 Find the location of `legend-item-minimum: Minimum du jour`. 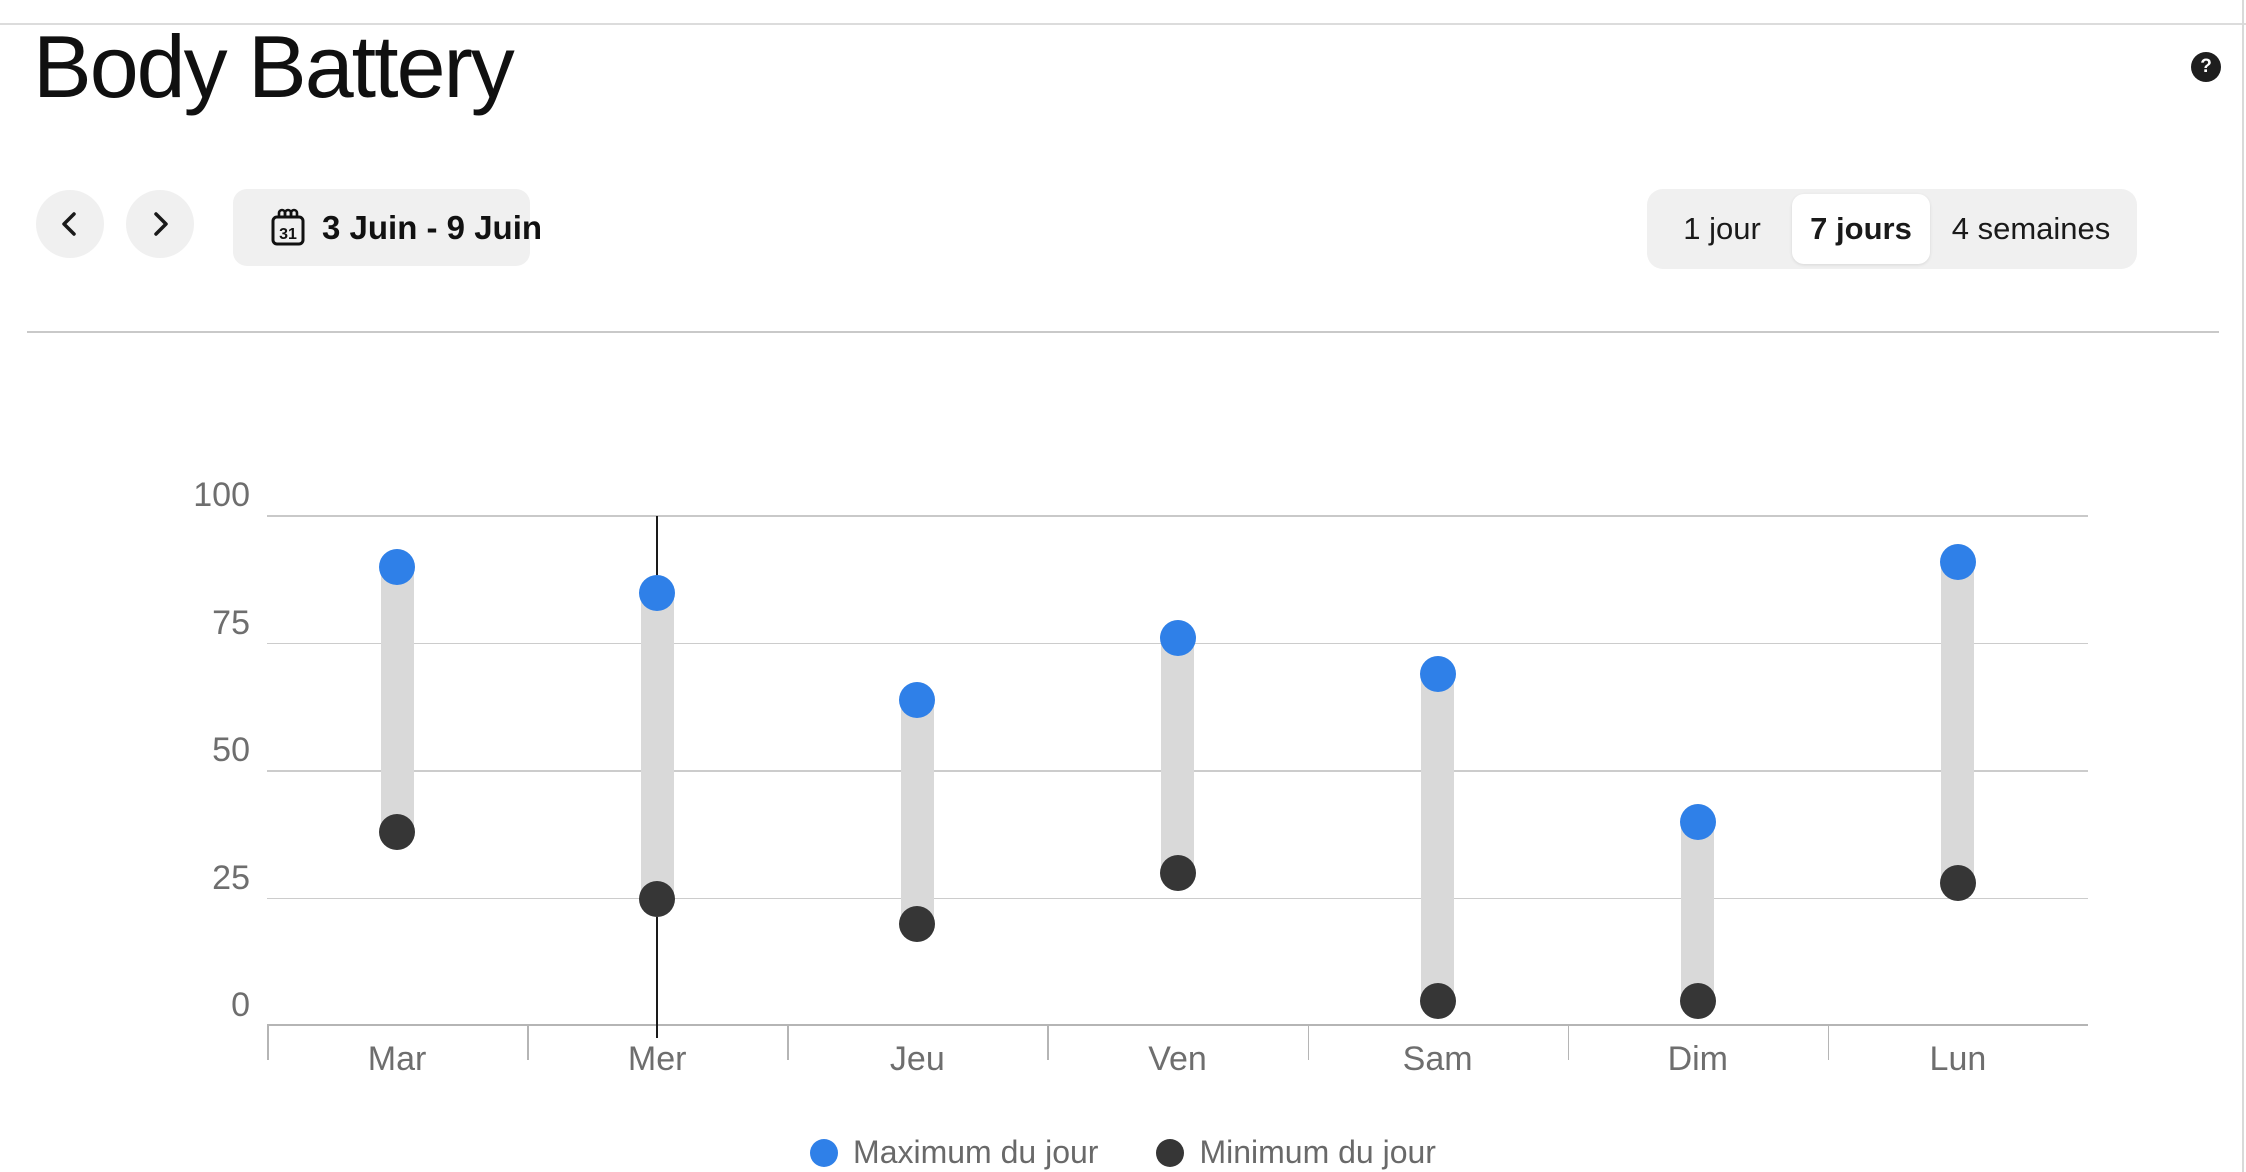

legend-item-minimum: Minimum du jour is located at coordinates (1296, 1152).